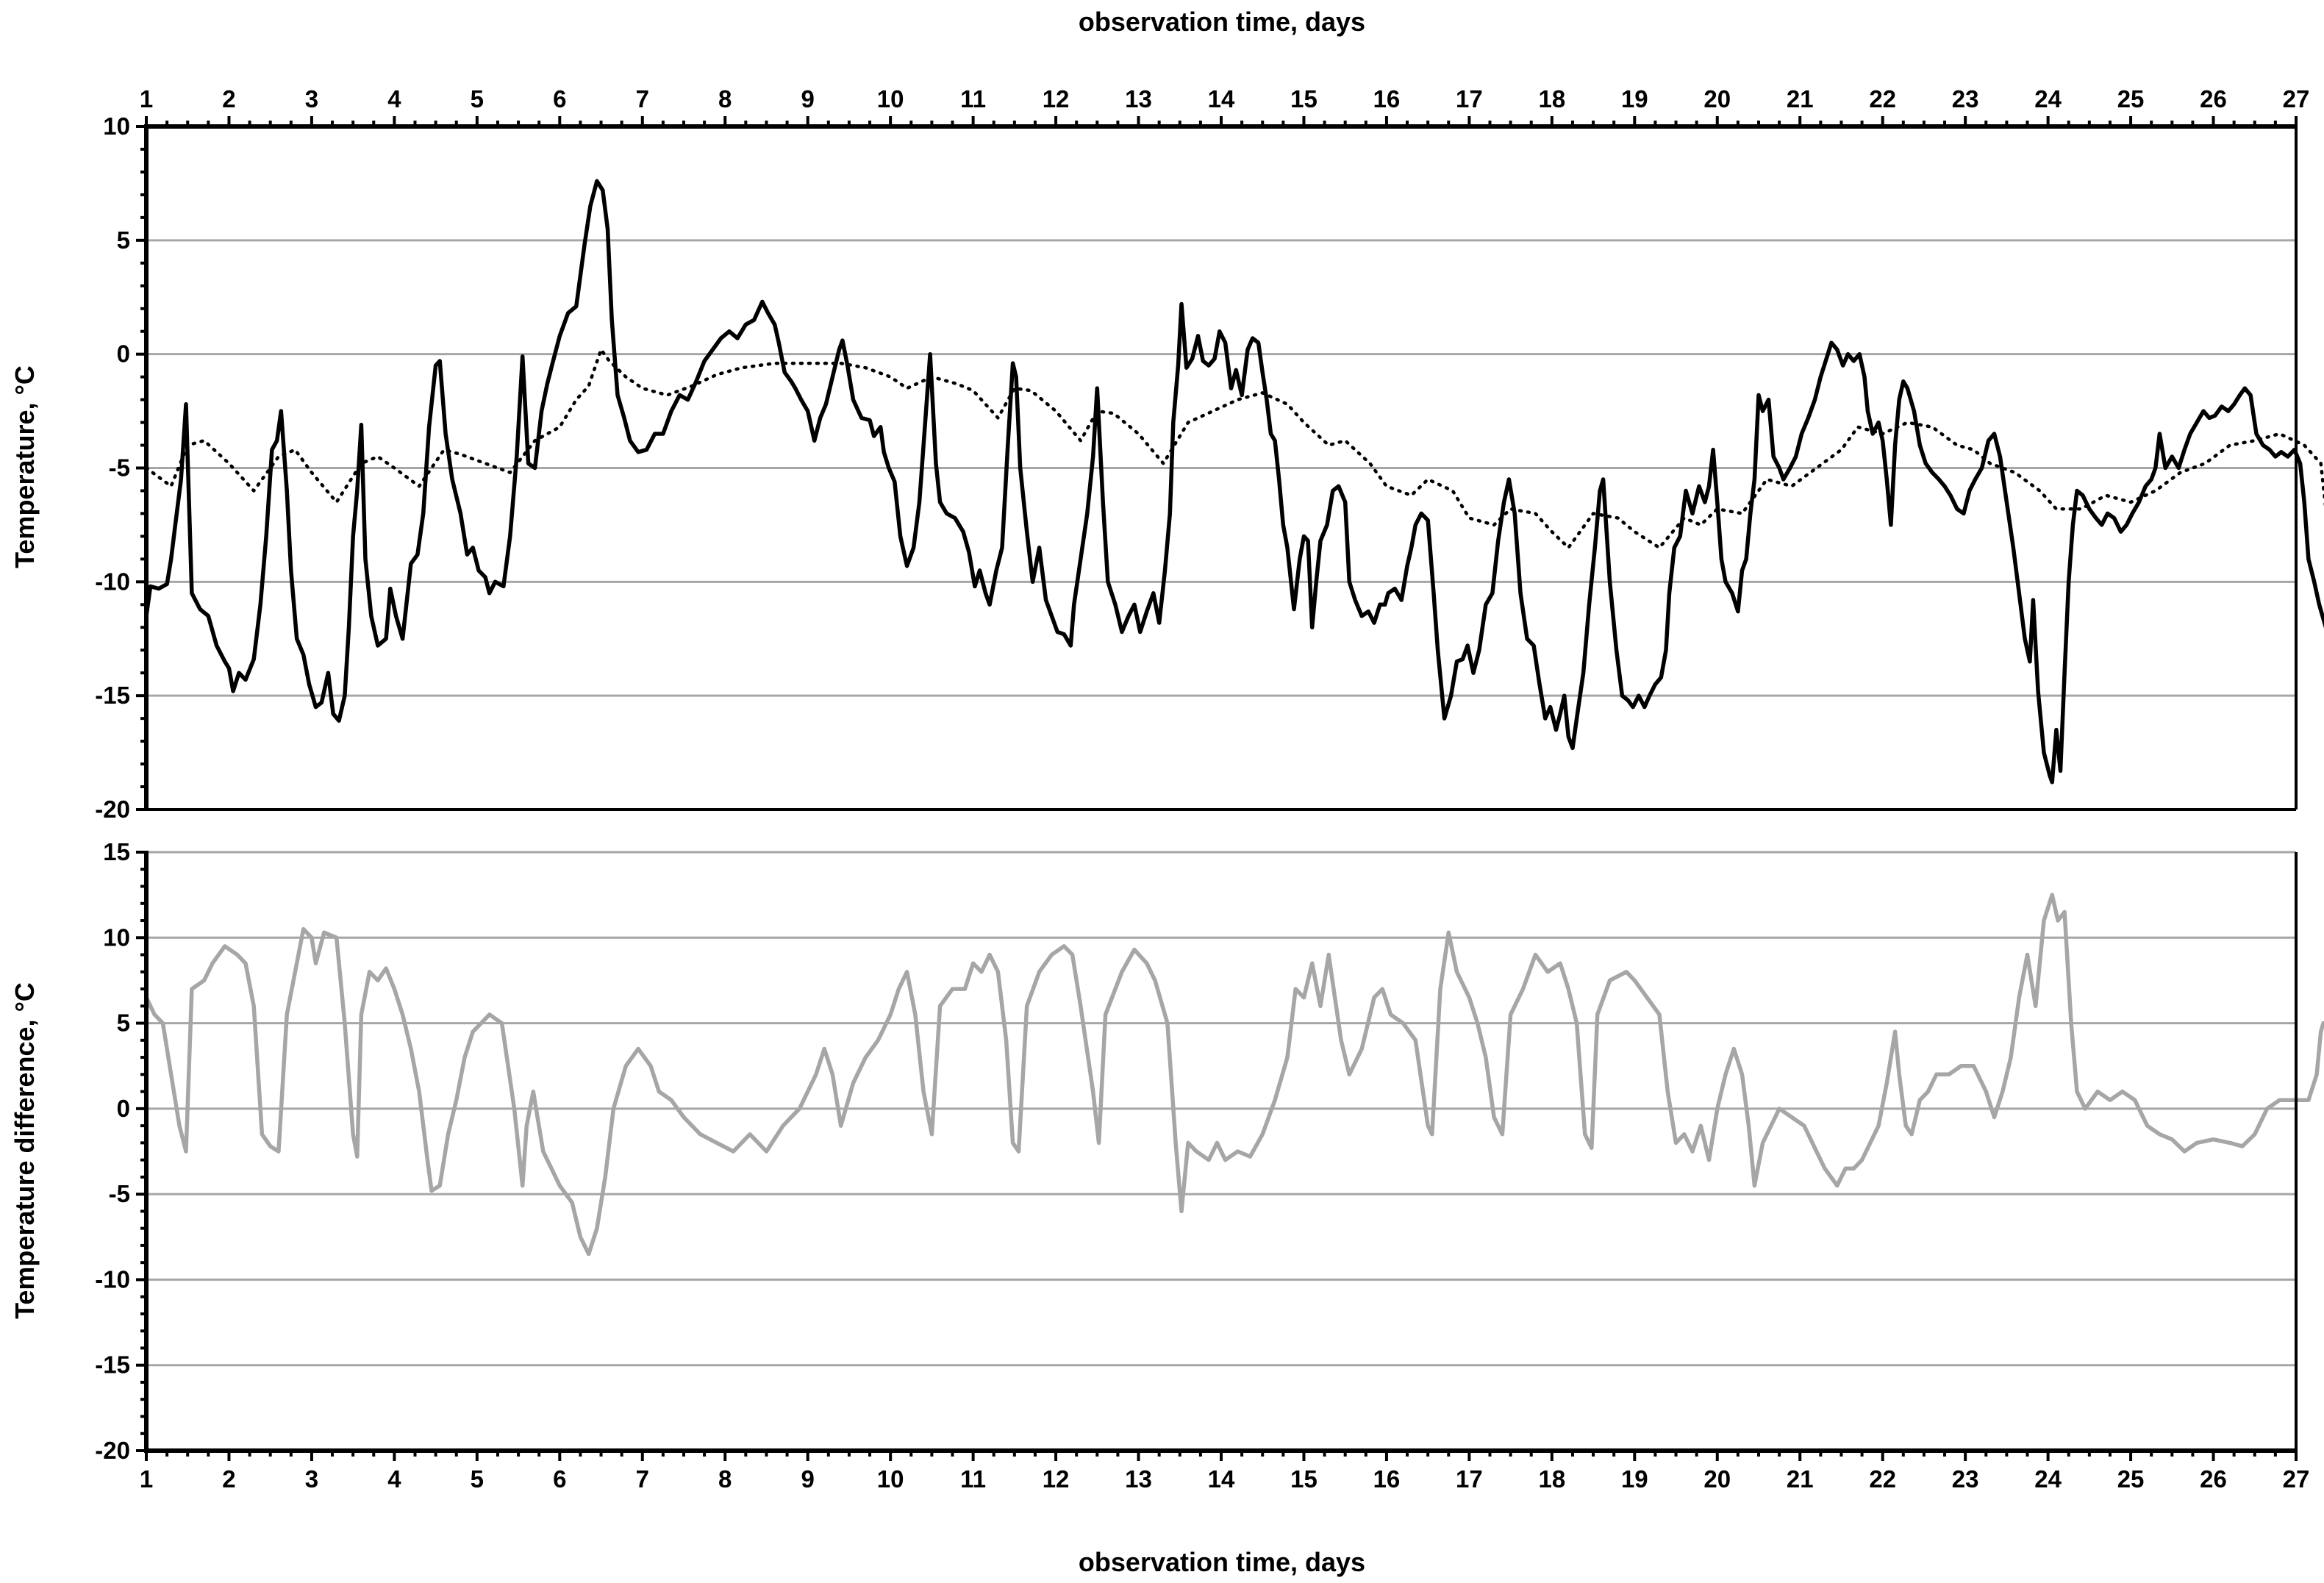 The height and width of the screenshot is (1583, 2324). What do you see at coordinates (25, 1150) in the screenshot?
I see `temperature-difference-y-axis-title: Temperature difference, °C` at bounding box center [25, 1150].